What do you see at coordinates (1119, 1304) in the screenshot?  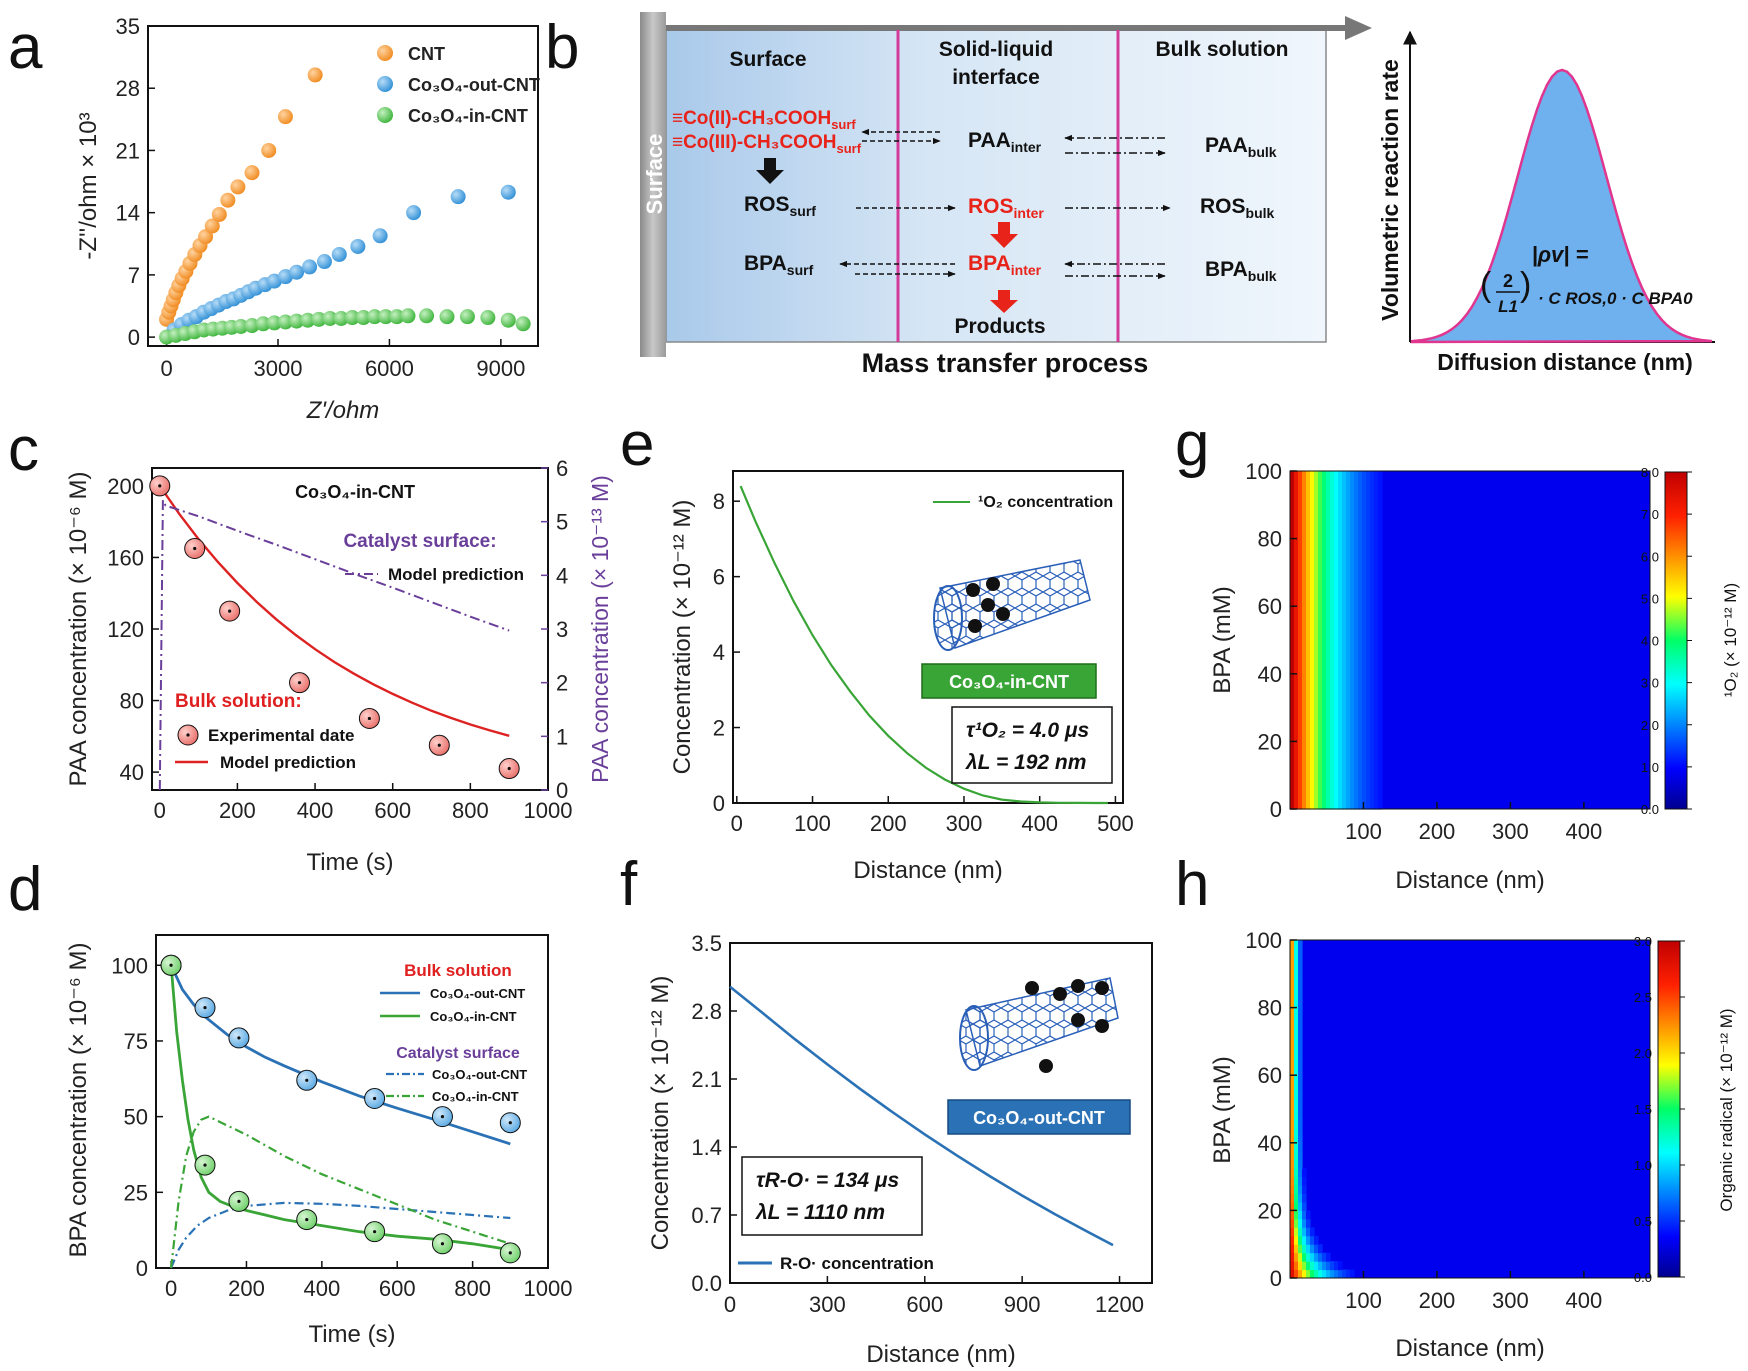 I see `x-tick-label: 1200` at bounding box center [1119, 1304].